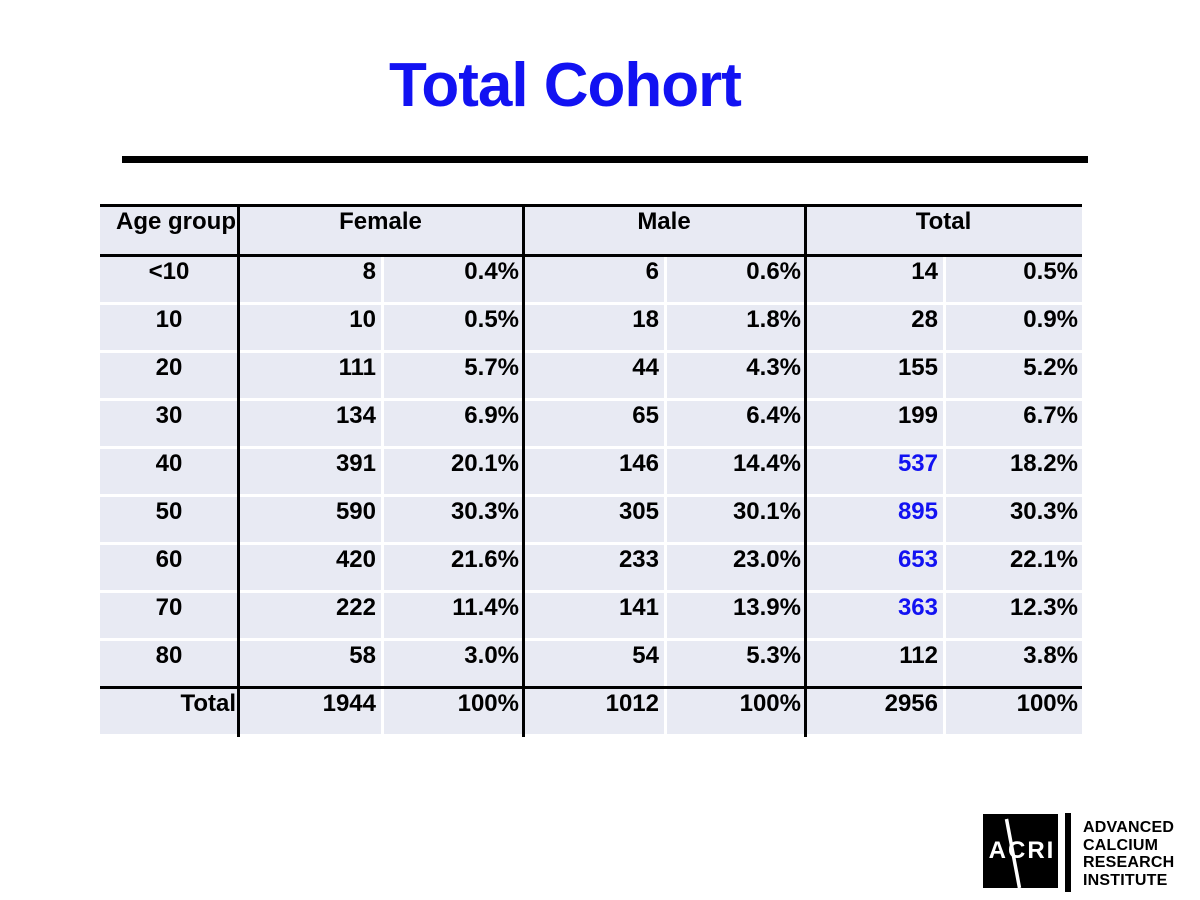 The image size is (1200, 900). I want to click on cell-total-count: 28, so click(874, 327).